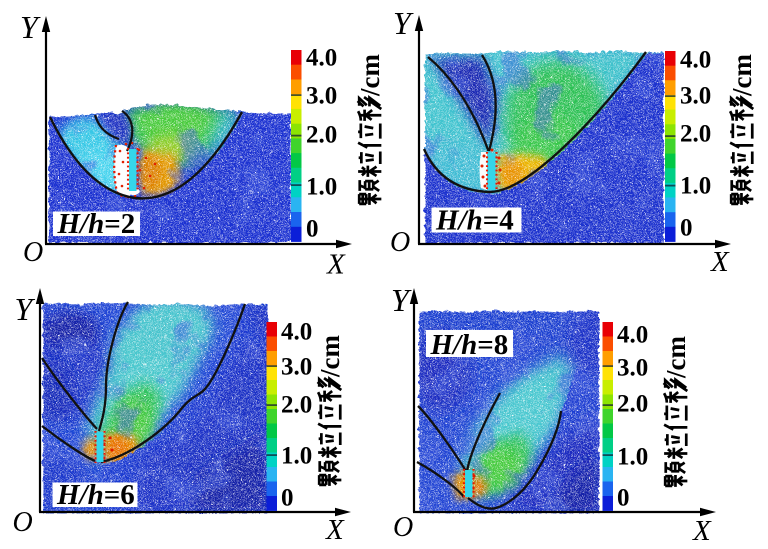 This screenshot has height=549, width=768. What do you see at coordinates (474, 221) in the screenshot?
I see `svg-text: H/h=4` at bounding box center [474, 221].